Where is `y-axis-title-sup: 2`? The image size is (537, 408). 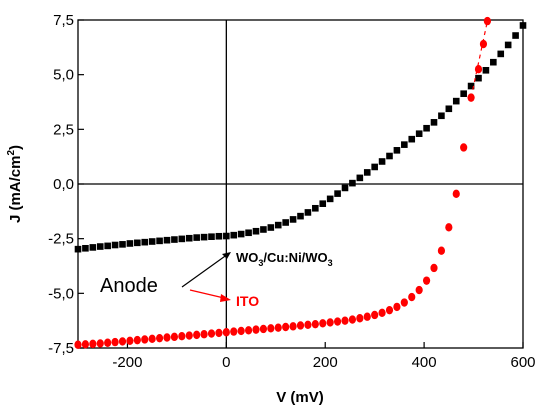 y-axis-title-sup: 2 is located at coordinates (11, 153).